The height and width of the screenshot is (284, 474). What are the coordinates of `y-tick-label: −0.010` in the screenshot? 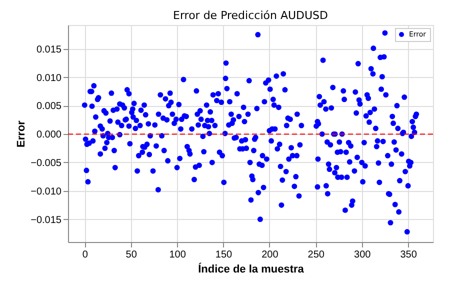 It's located at (46, 192).